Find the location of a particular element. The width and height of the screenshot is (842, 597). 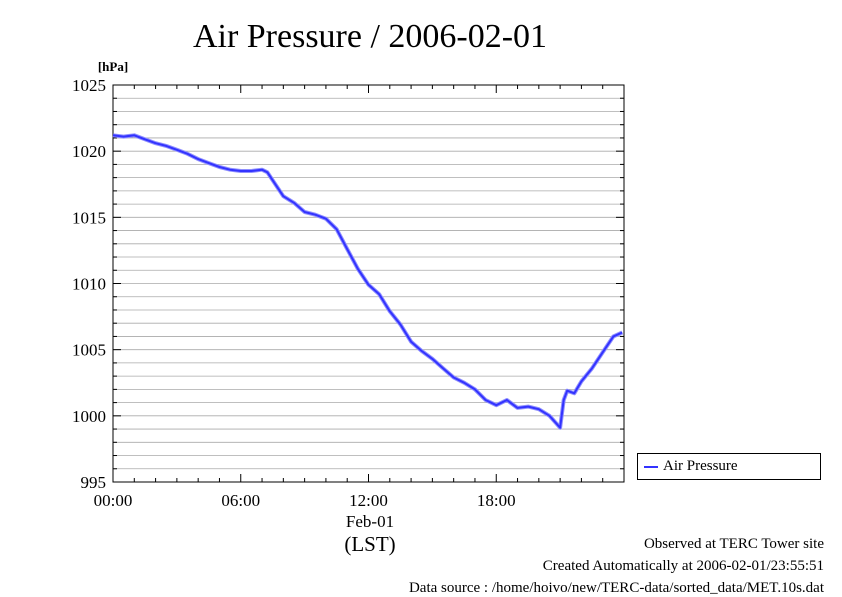

y-tick-label: 1000 is located at coordinates (89, 416).